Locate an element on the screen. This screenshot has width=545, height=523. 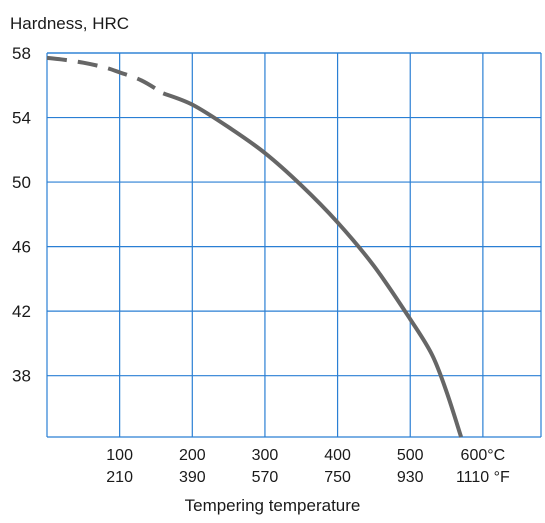
y-tick-labels: 58 54 50 46 42 38 is located at coordinates (21, 215).